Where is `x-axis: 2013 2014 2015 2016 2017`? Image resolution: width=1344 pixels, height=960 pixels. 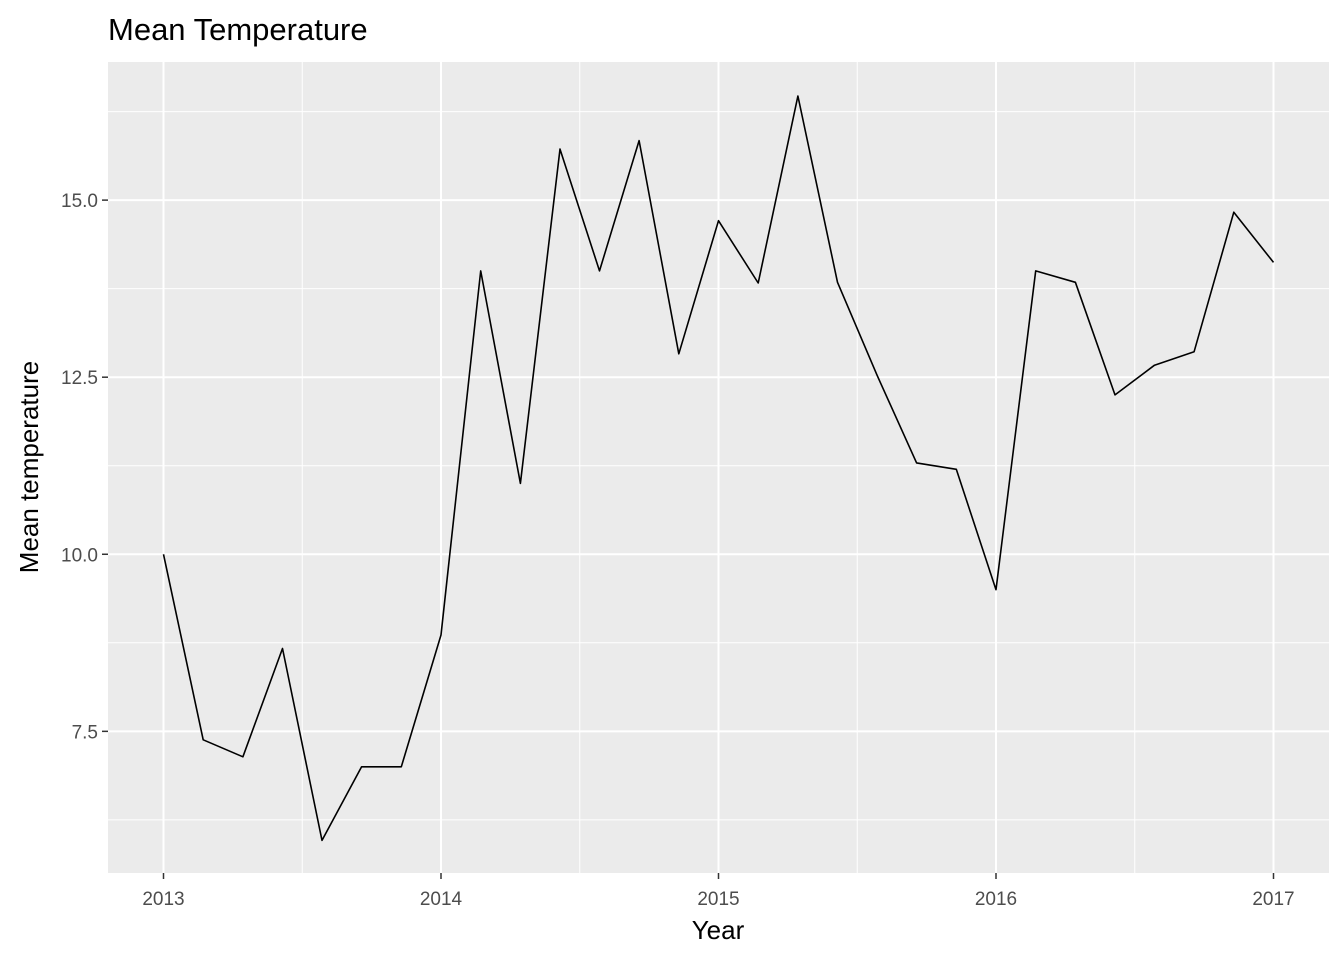 x-axis: 2013 2014 2015 2016 2017 is located at coordinates (718, 891).